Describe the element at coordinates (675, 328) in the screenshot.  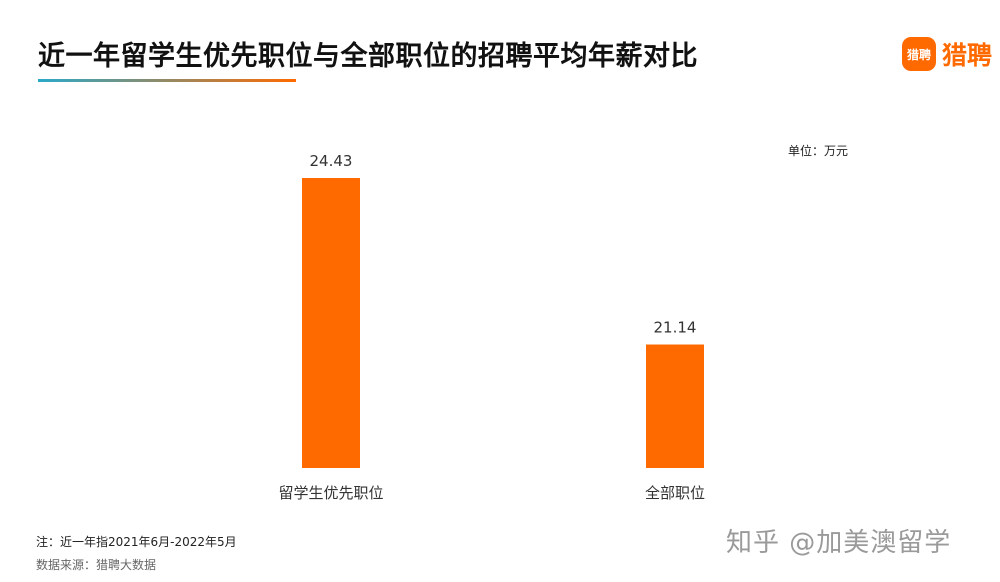
I see `bar-value-label-2: 21.14` at that location.